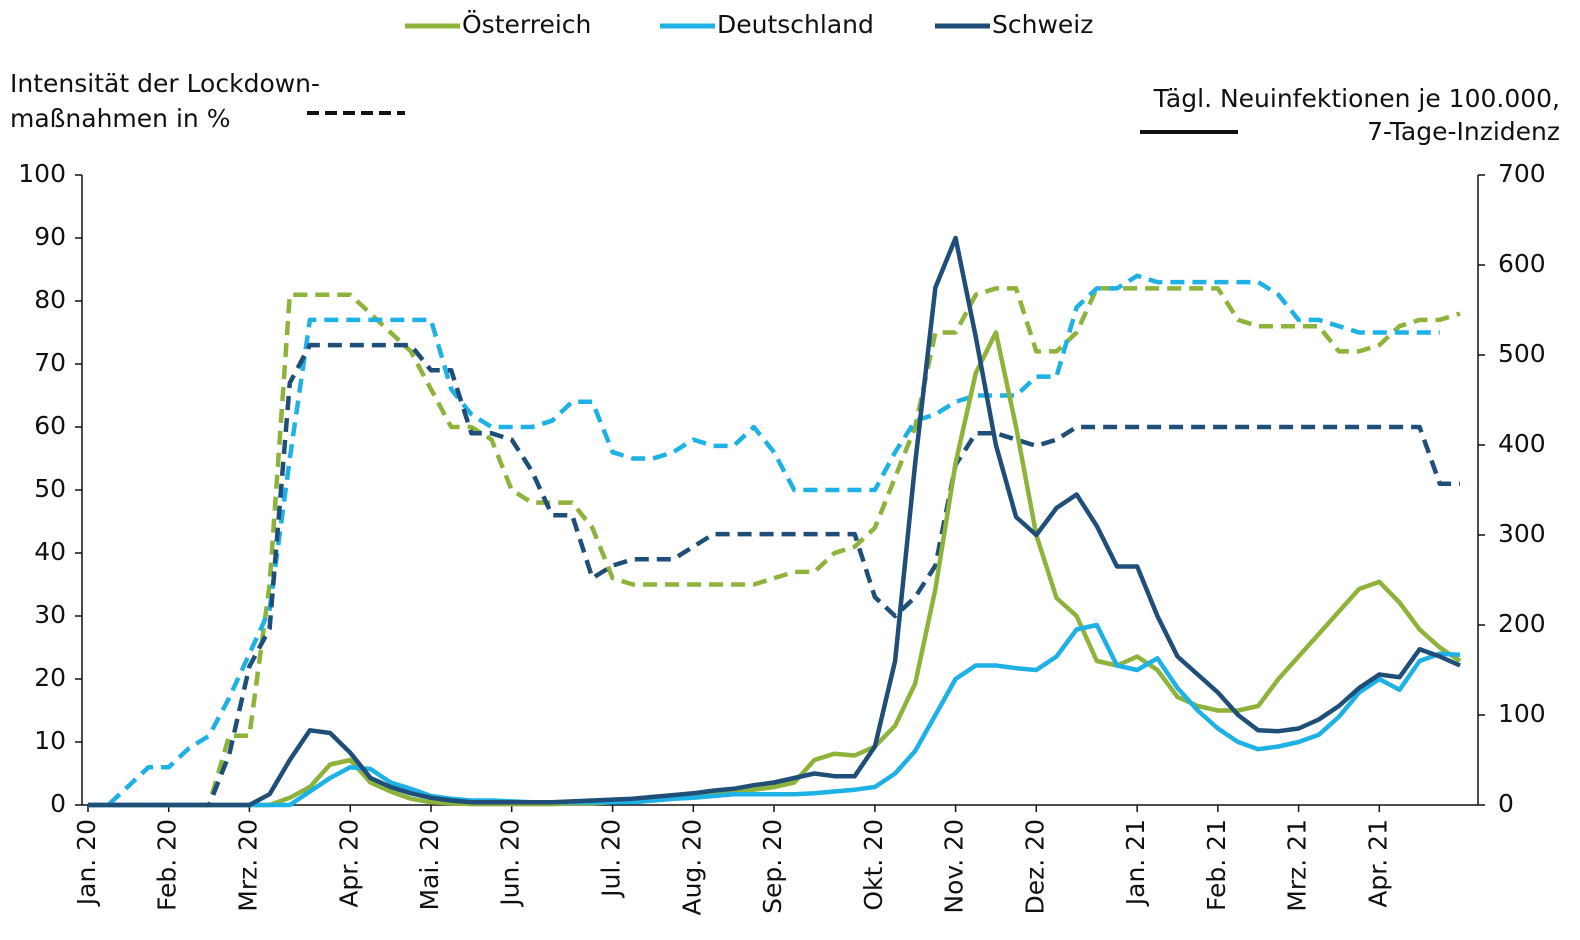 The width and height of the screenshot is (1580, 940). What do you see at coordinates (247, 865) in the screenshot?
I see `x-tick-label: Mrz. 20` at bounding box center [247, 865].